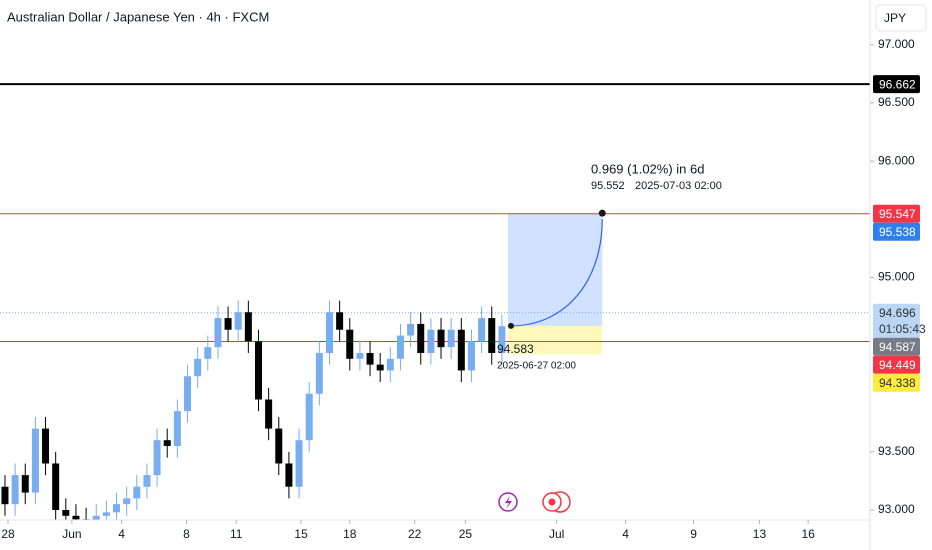 The image size is (932, 550). I want to click on price-label: 95.547, so click(897, 214).